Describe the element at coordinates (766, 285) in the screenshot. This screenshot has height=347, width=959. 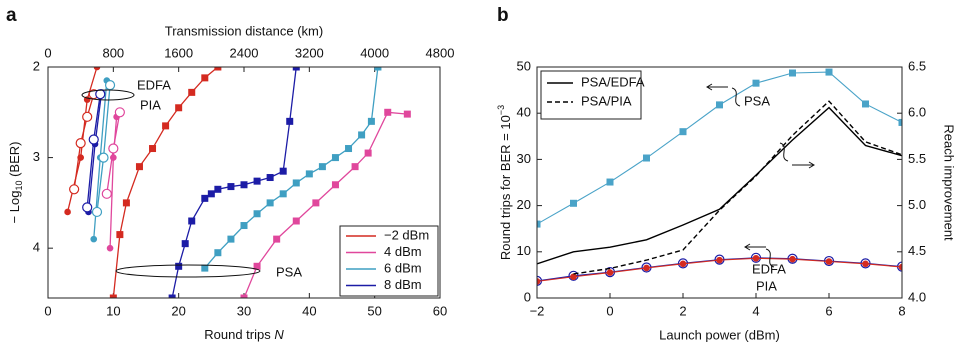
I see `annotation: PIA` at that location.